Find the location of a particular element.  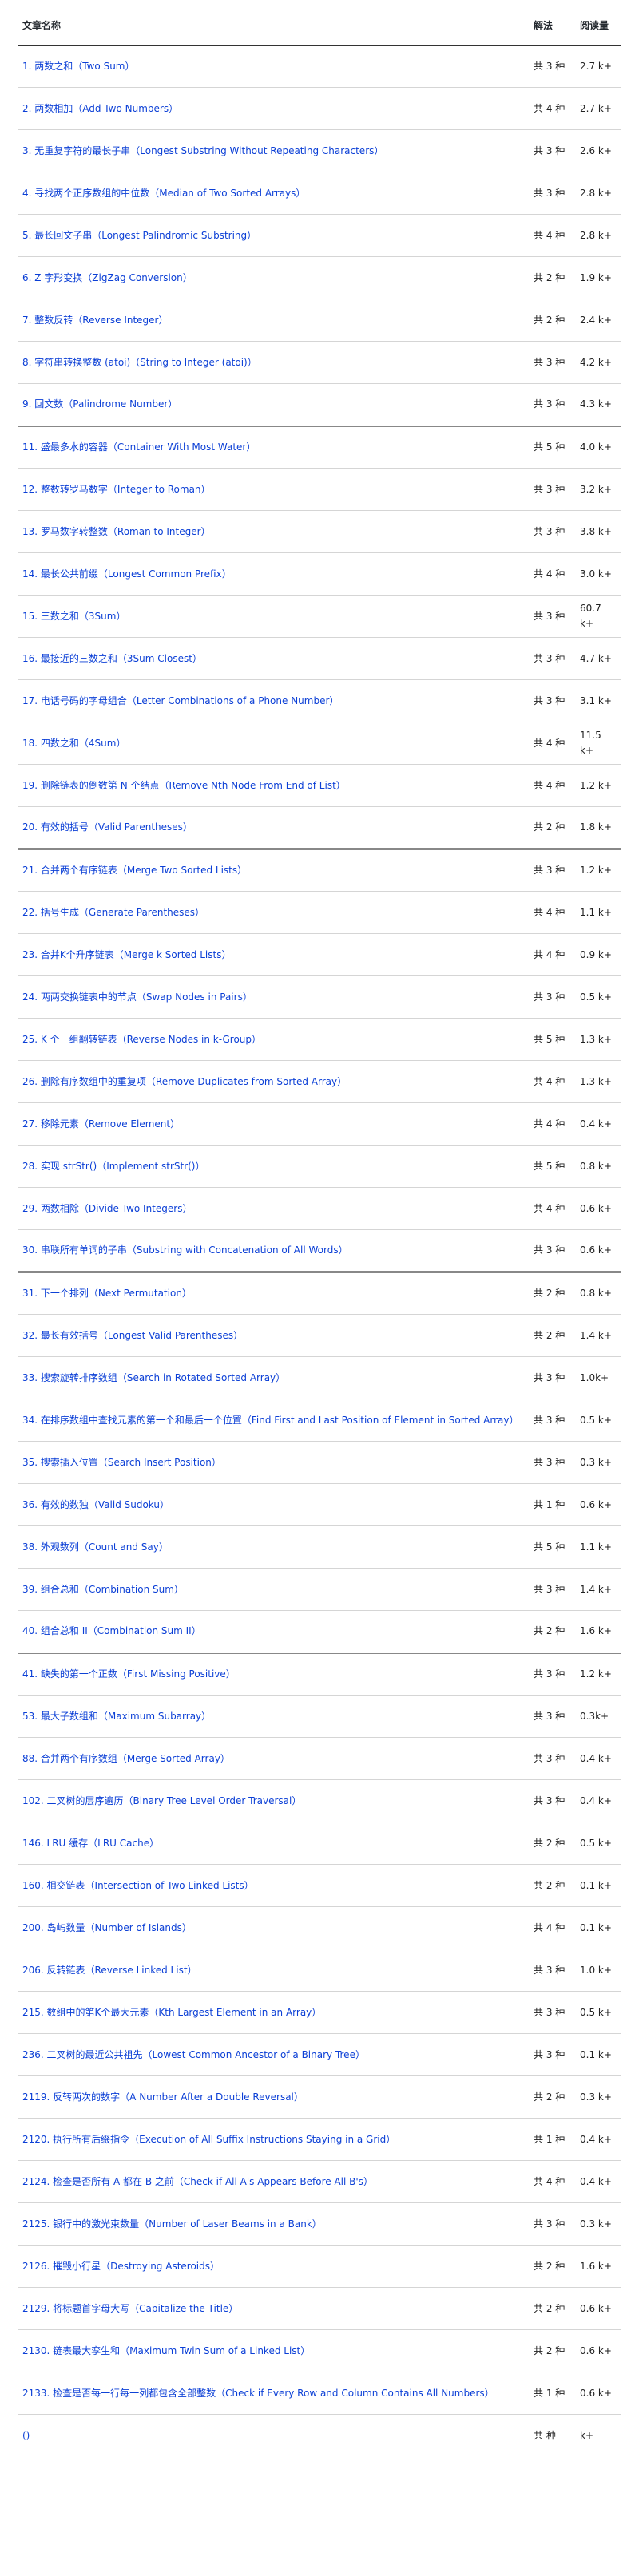

article-link: 31. 下一个排列（Next Permutation） is located at coordinates (107, 1293).